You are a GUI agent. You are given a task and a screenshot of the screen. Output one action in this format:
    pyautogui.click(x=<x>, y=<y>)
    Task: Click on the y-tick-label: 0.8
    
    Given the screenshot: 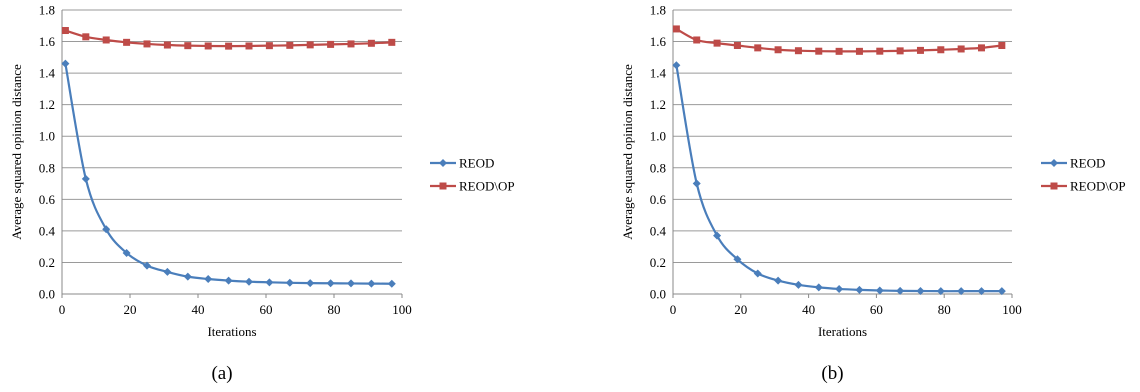 What is the action you would take?
    pyautogui.click(x=47, y=167)
    